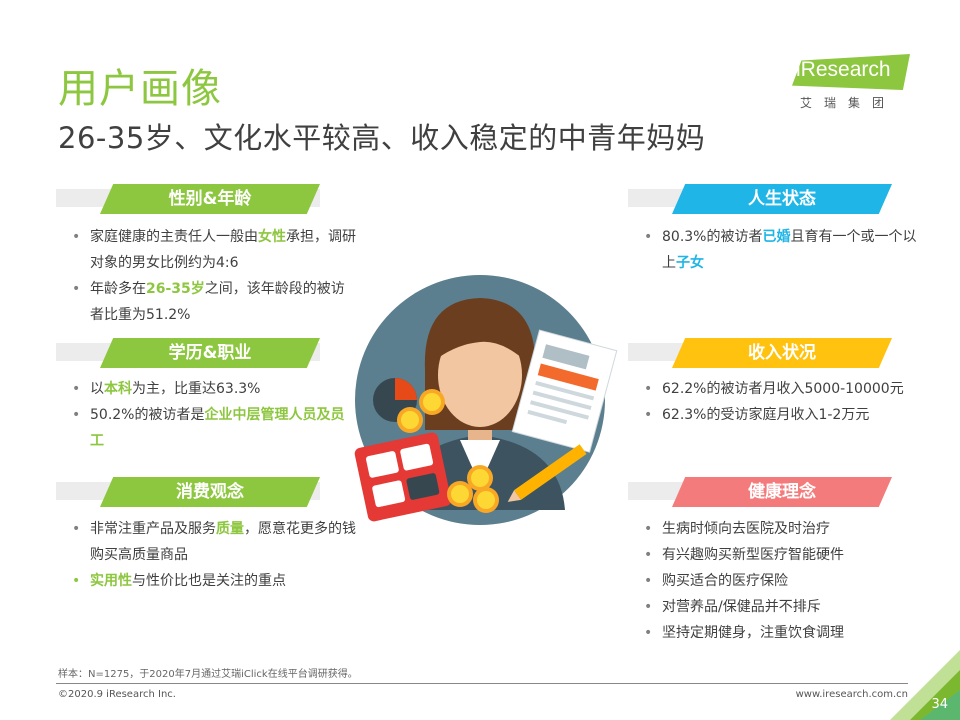  I want to click on calculator-icon, so click(403, 477).